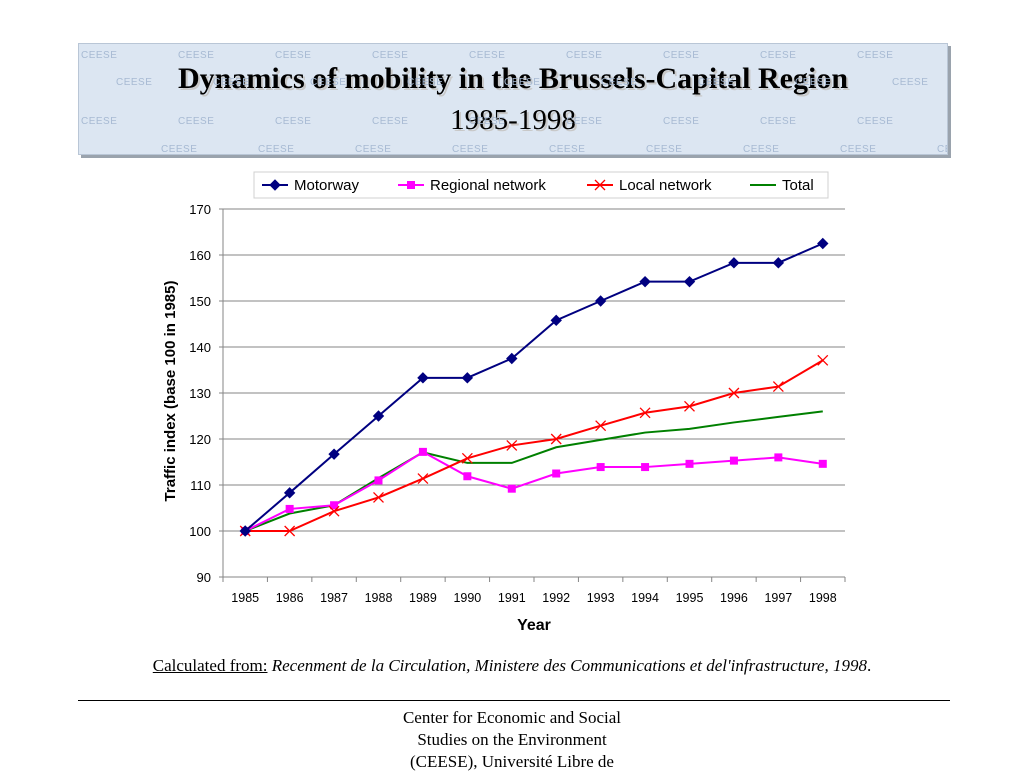 The height and width of the screenshot is (773, 1024). What do you see at coordinates (600, 185) in the screenshot?
I see `legend-marker-local-network` at bounding box center [600, 185].